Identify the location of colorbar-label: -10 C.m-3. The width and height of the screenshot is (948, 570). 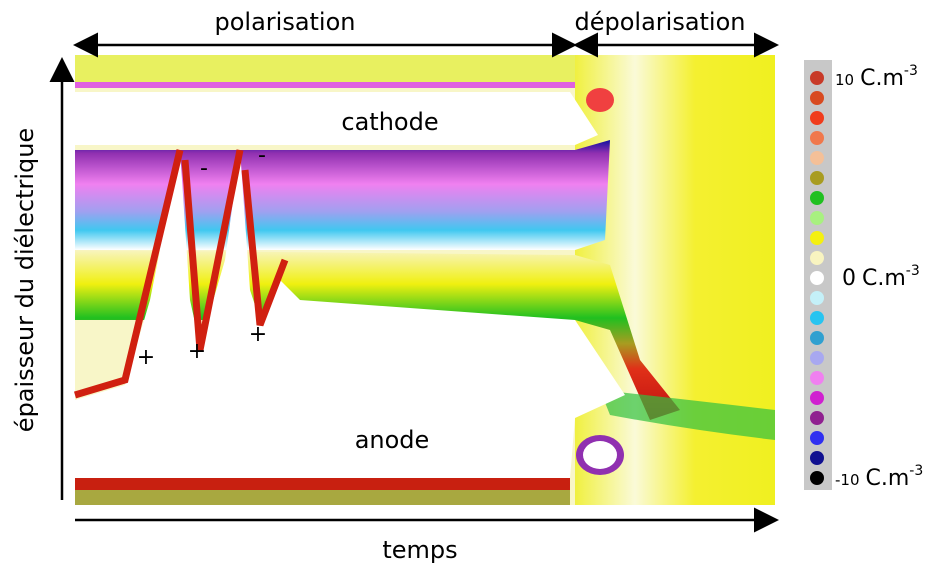
(879, 477).